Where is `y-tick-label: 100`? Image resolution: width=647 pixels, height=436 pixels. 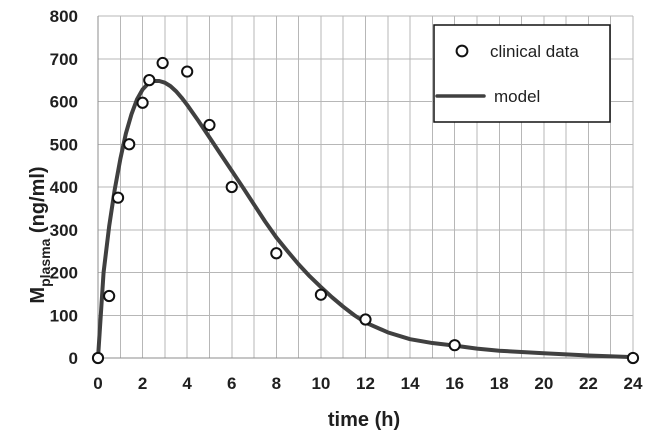
y-tick-label: 100 is located at coordinates (64, 315).